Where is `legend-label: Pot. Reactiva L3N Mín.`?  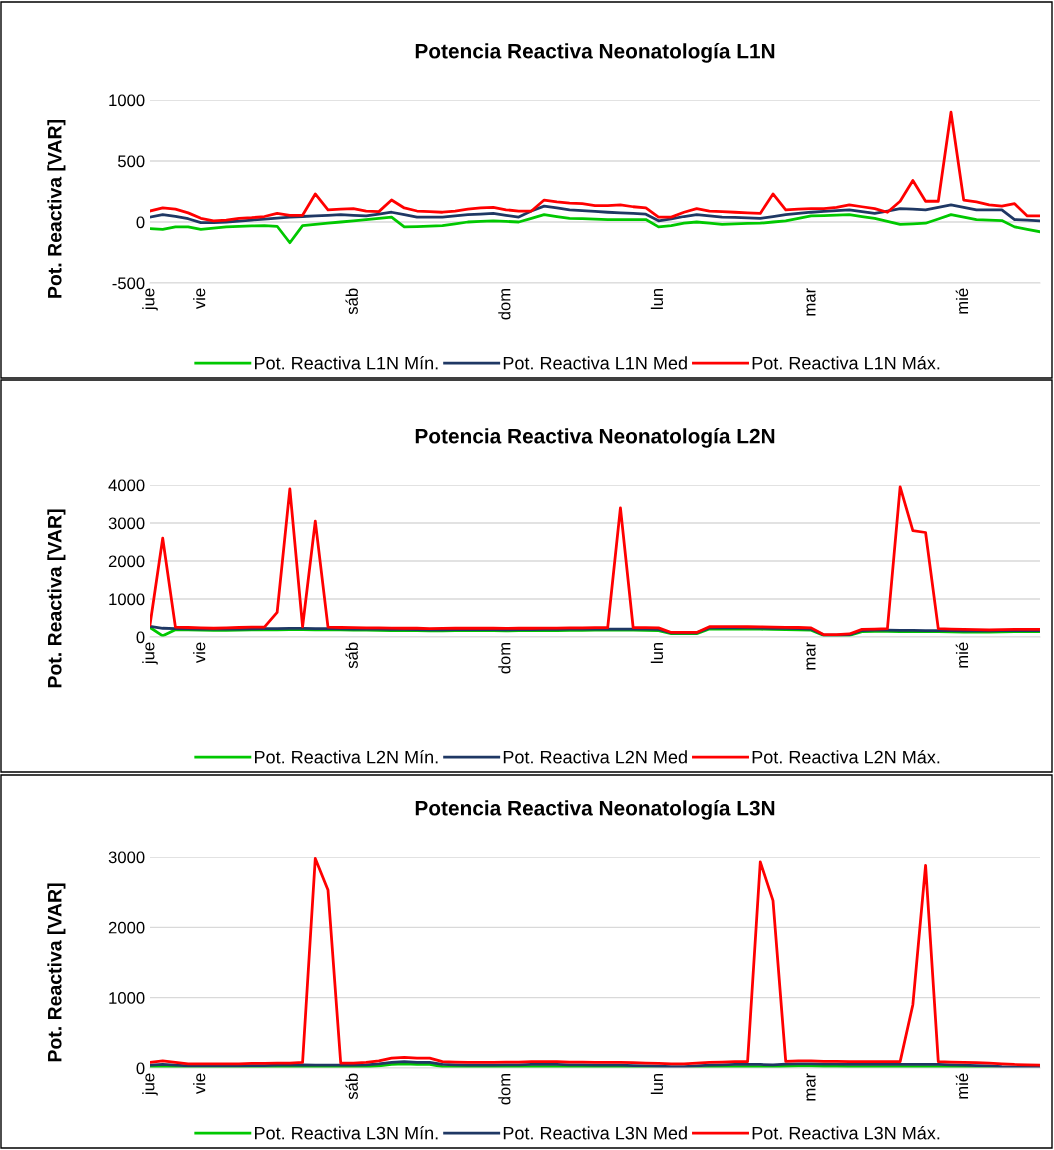
legend-label: Pot. Reactiva L3N Mín. is located at coordinates (346, 1133).